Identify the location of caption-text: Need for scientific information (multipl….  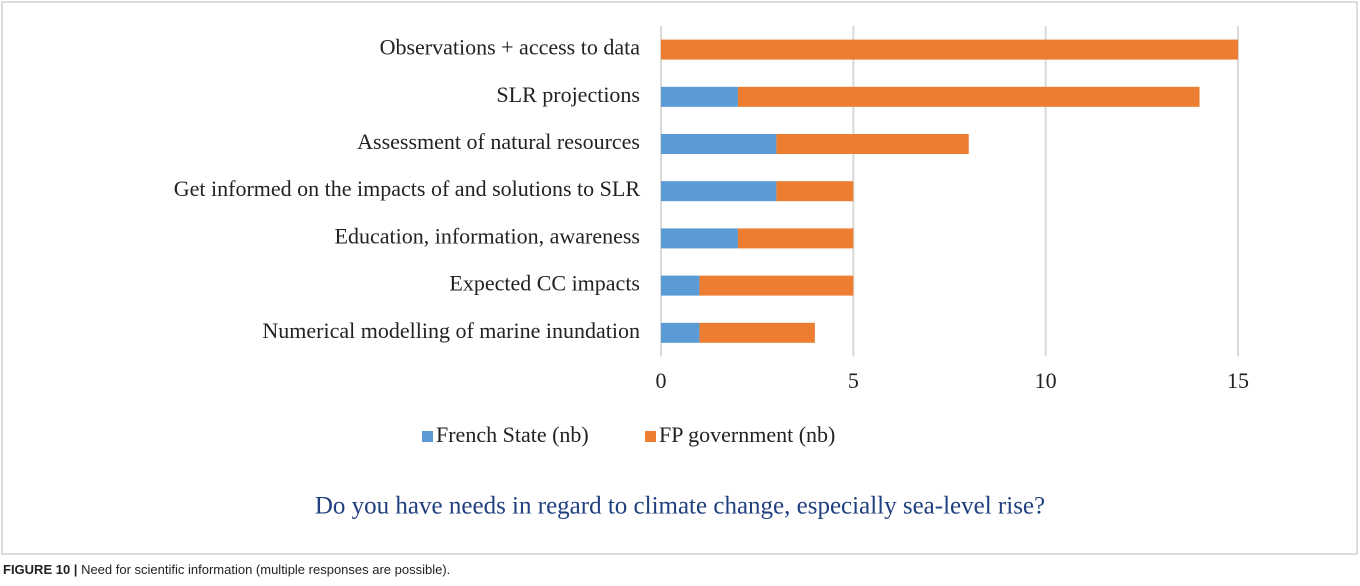
(265, 569).